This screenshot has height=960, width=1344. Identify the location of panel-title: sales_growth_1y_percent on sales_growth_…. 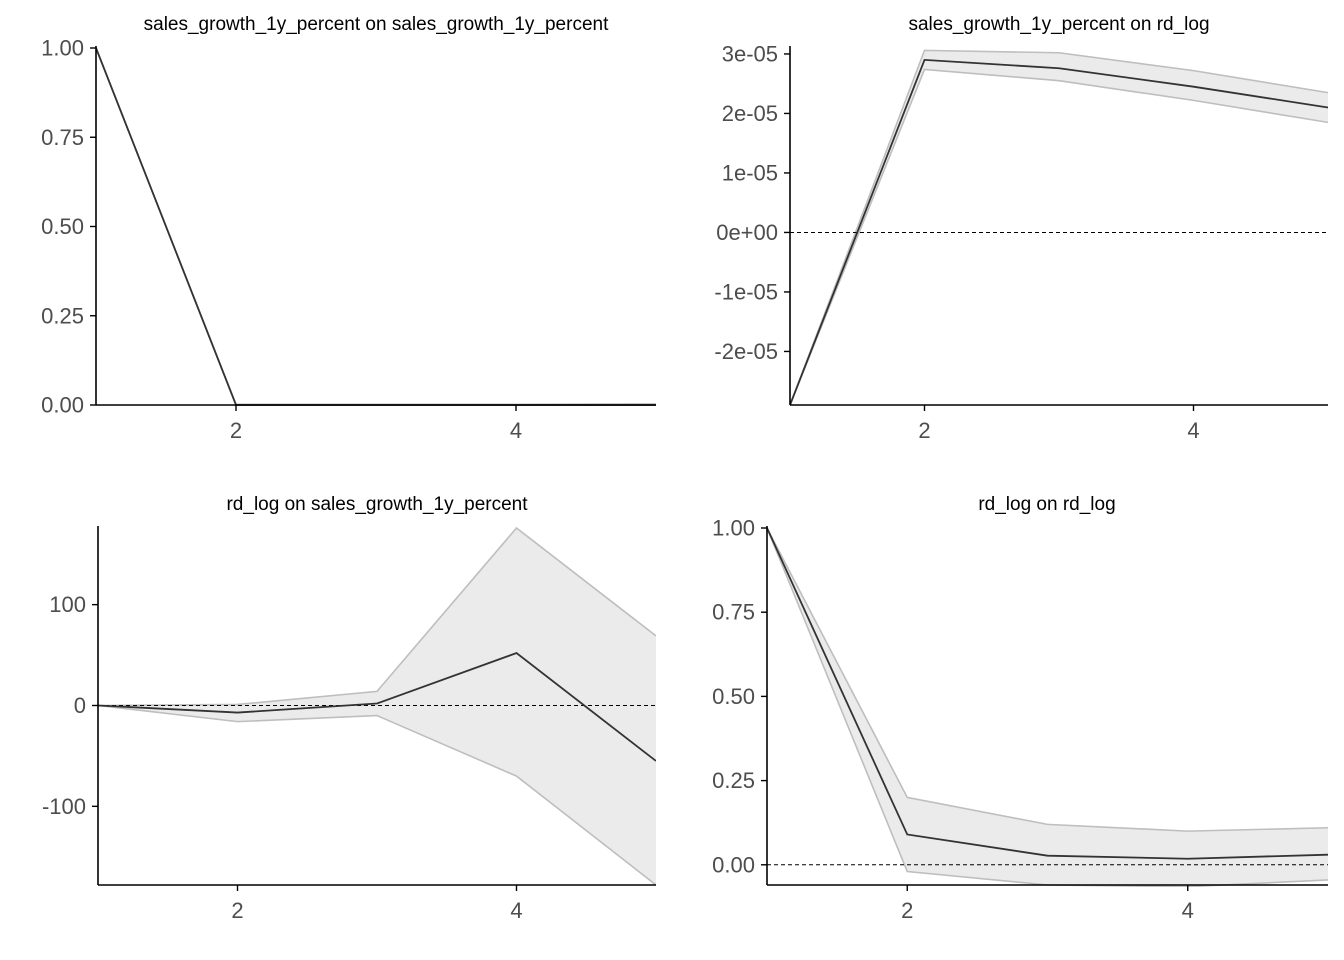
(376, 24).